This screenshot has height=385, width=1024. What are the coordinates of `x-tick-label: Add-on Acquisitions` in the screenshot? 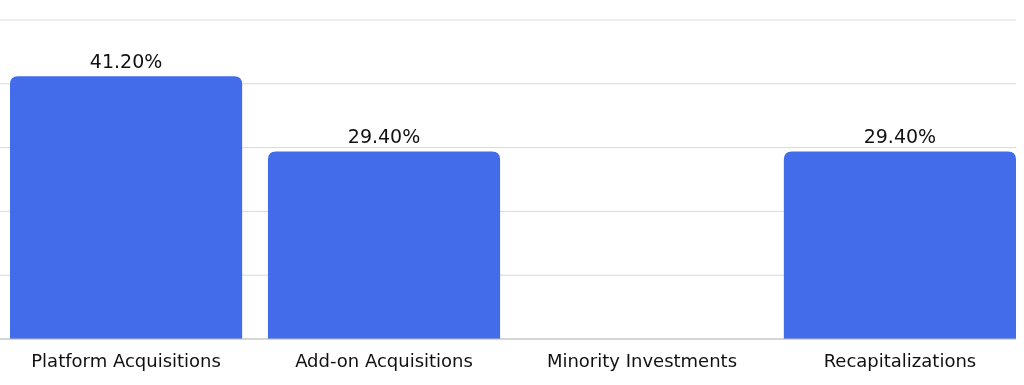 It's located at (384, 360).